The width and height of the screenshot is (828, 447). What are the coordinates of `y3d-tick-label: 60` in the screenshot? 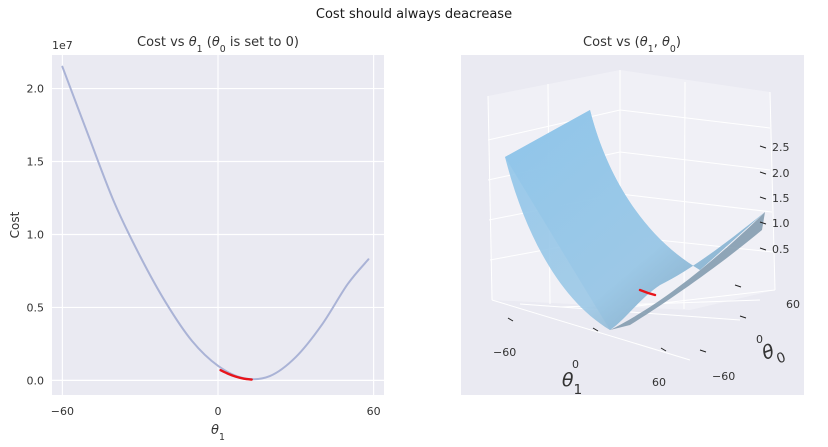 It's located at (793, 304).